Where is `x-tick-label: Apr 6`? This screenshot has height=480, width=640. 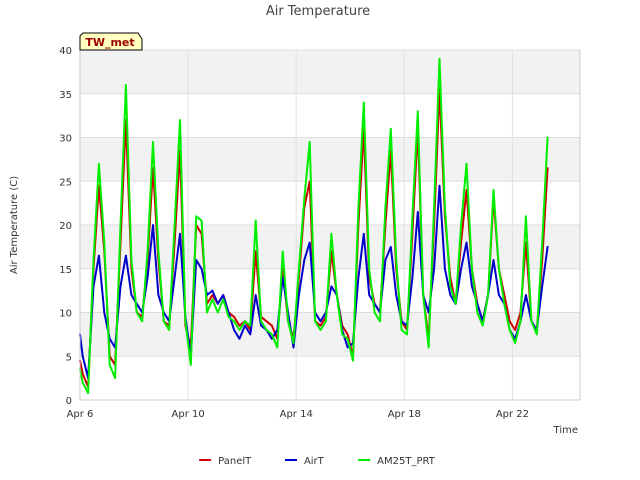
x-tick-label: Apr 6 is located at coordinates (80, 414).